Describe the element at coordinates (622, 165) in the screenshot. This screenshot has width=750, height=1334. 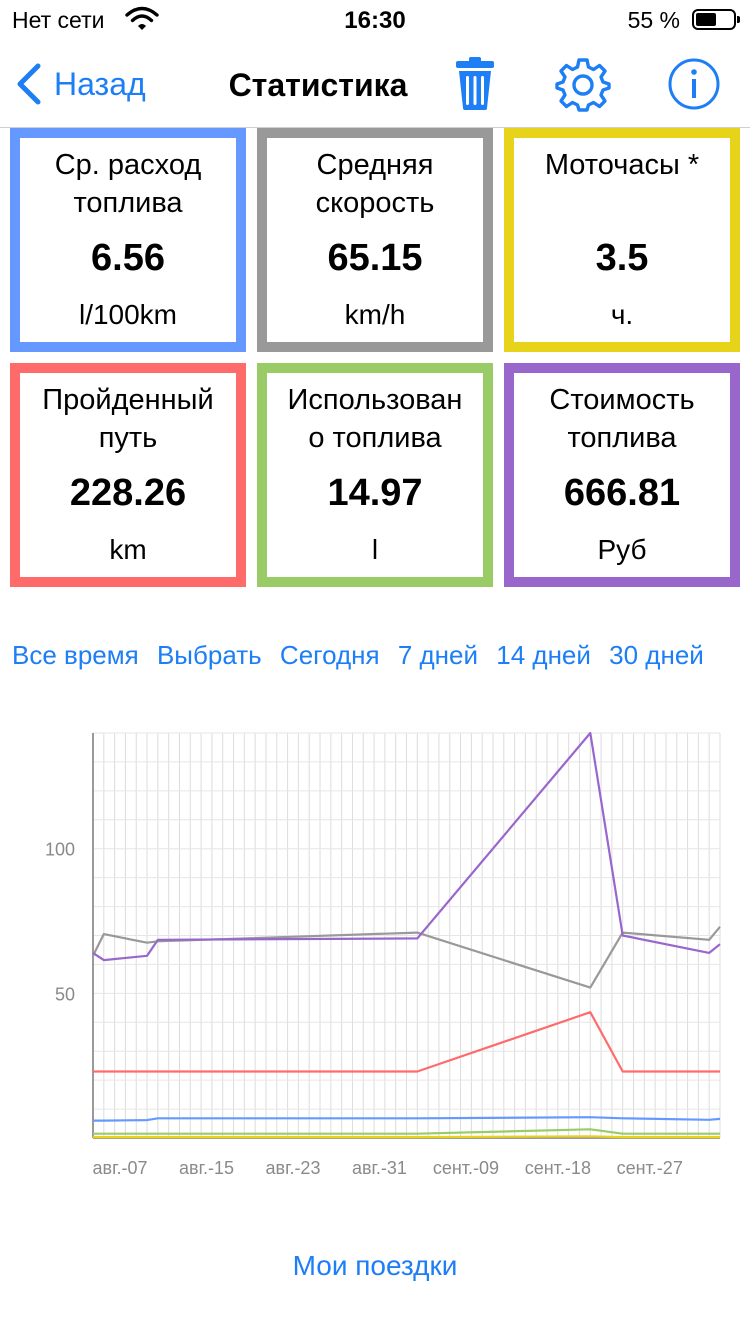
I see `stat-label: Моточасы *` at that location.